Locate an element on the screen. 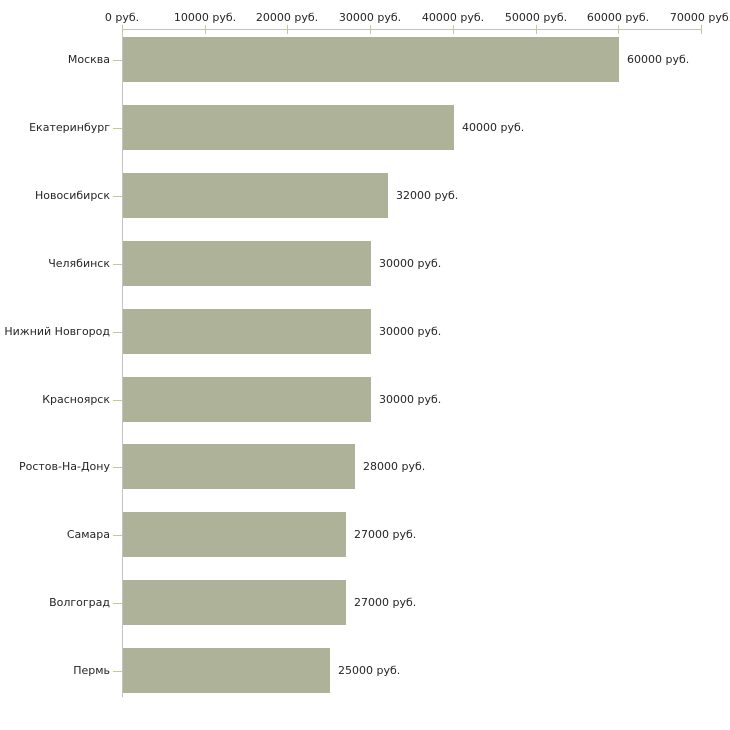 The height and width of the screenshot is (730, 730). x-axis-tick-label: 0 руб. is located at coordinates (122, 17).